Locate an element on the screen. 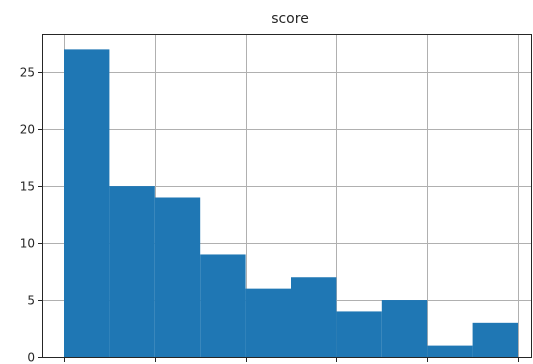 The height and width of the screenshot is (364, 533). chart-title: score is located at coordinates (290, 19).